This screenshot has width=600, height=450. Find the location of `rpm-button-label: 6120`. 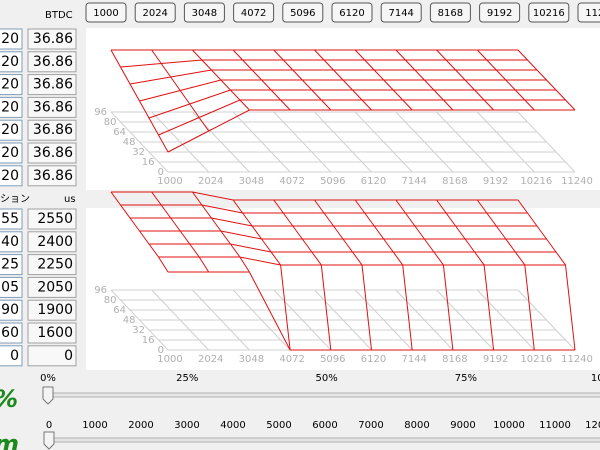

rpm-button-label: 6120 is located at coordinates (351, 13).